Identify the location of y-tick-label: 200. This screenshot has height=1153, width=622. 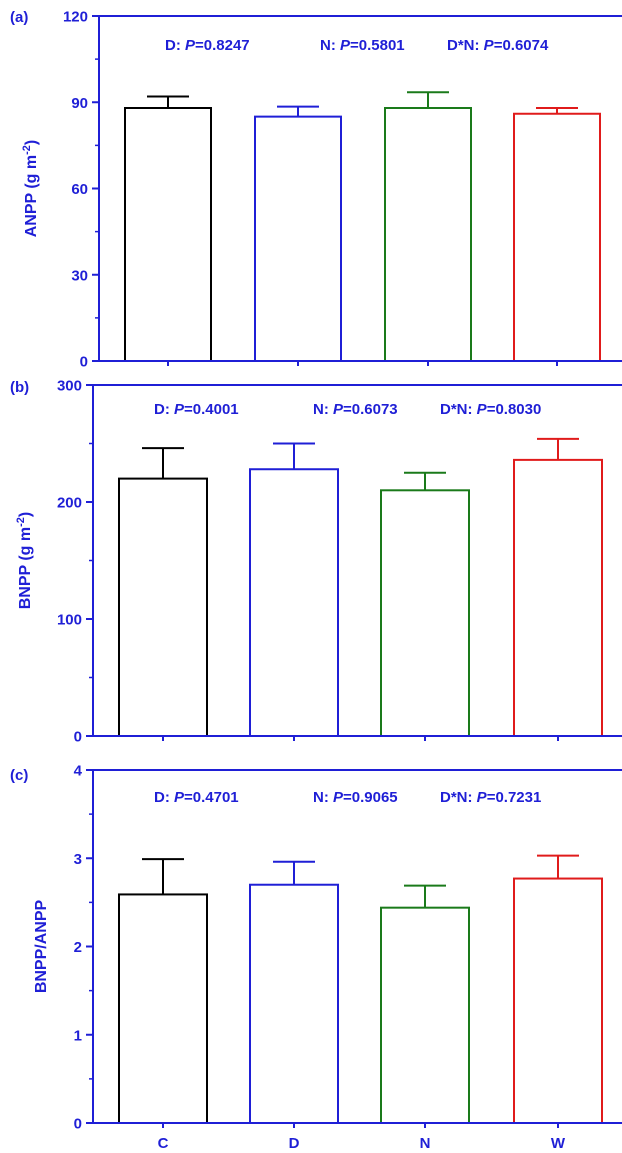
(69, 503).